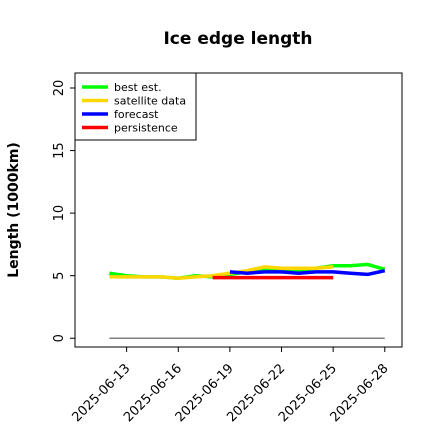 The height and width of the screenshot is (440, 440). What do you see at coordinates (14, 210) in the screenshot?
I see `y-axis-label: Length (1000km)` at bounding box center [14, 210].